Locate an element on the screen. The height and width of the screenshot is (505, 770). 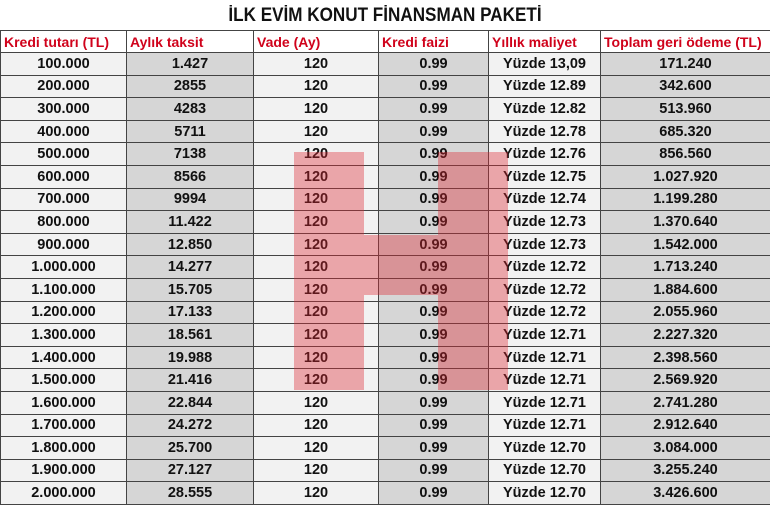
table-row: 500.000 7138 120 0.99 Yüzde 12.76 856.560 is located at coordinates (385, 154).